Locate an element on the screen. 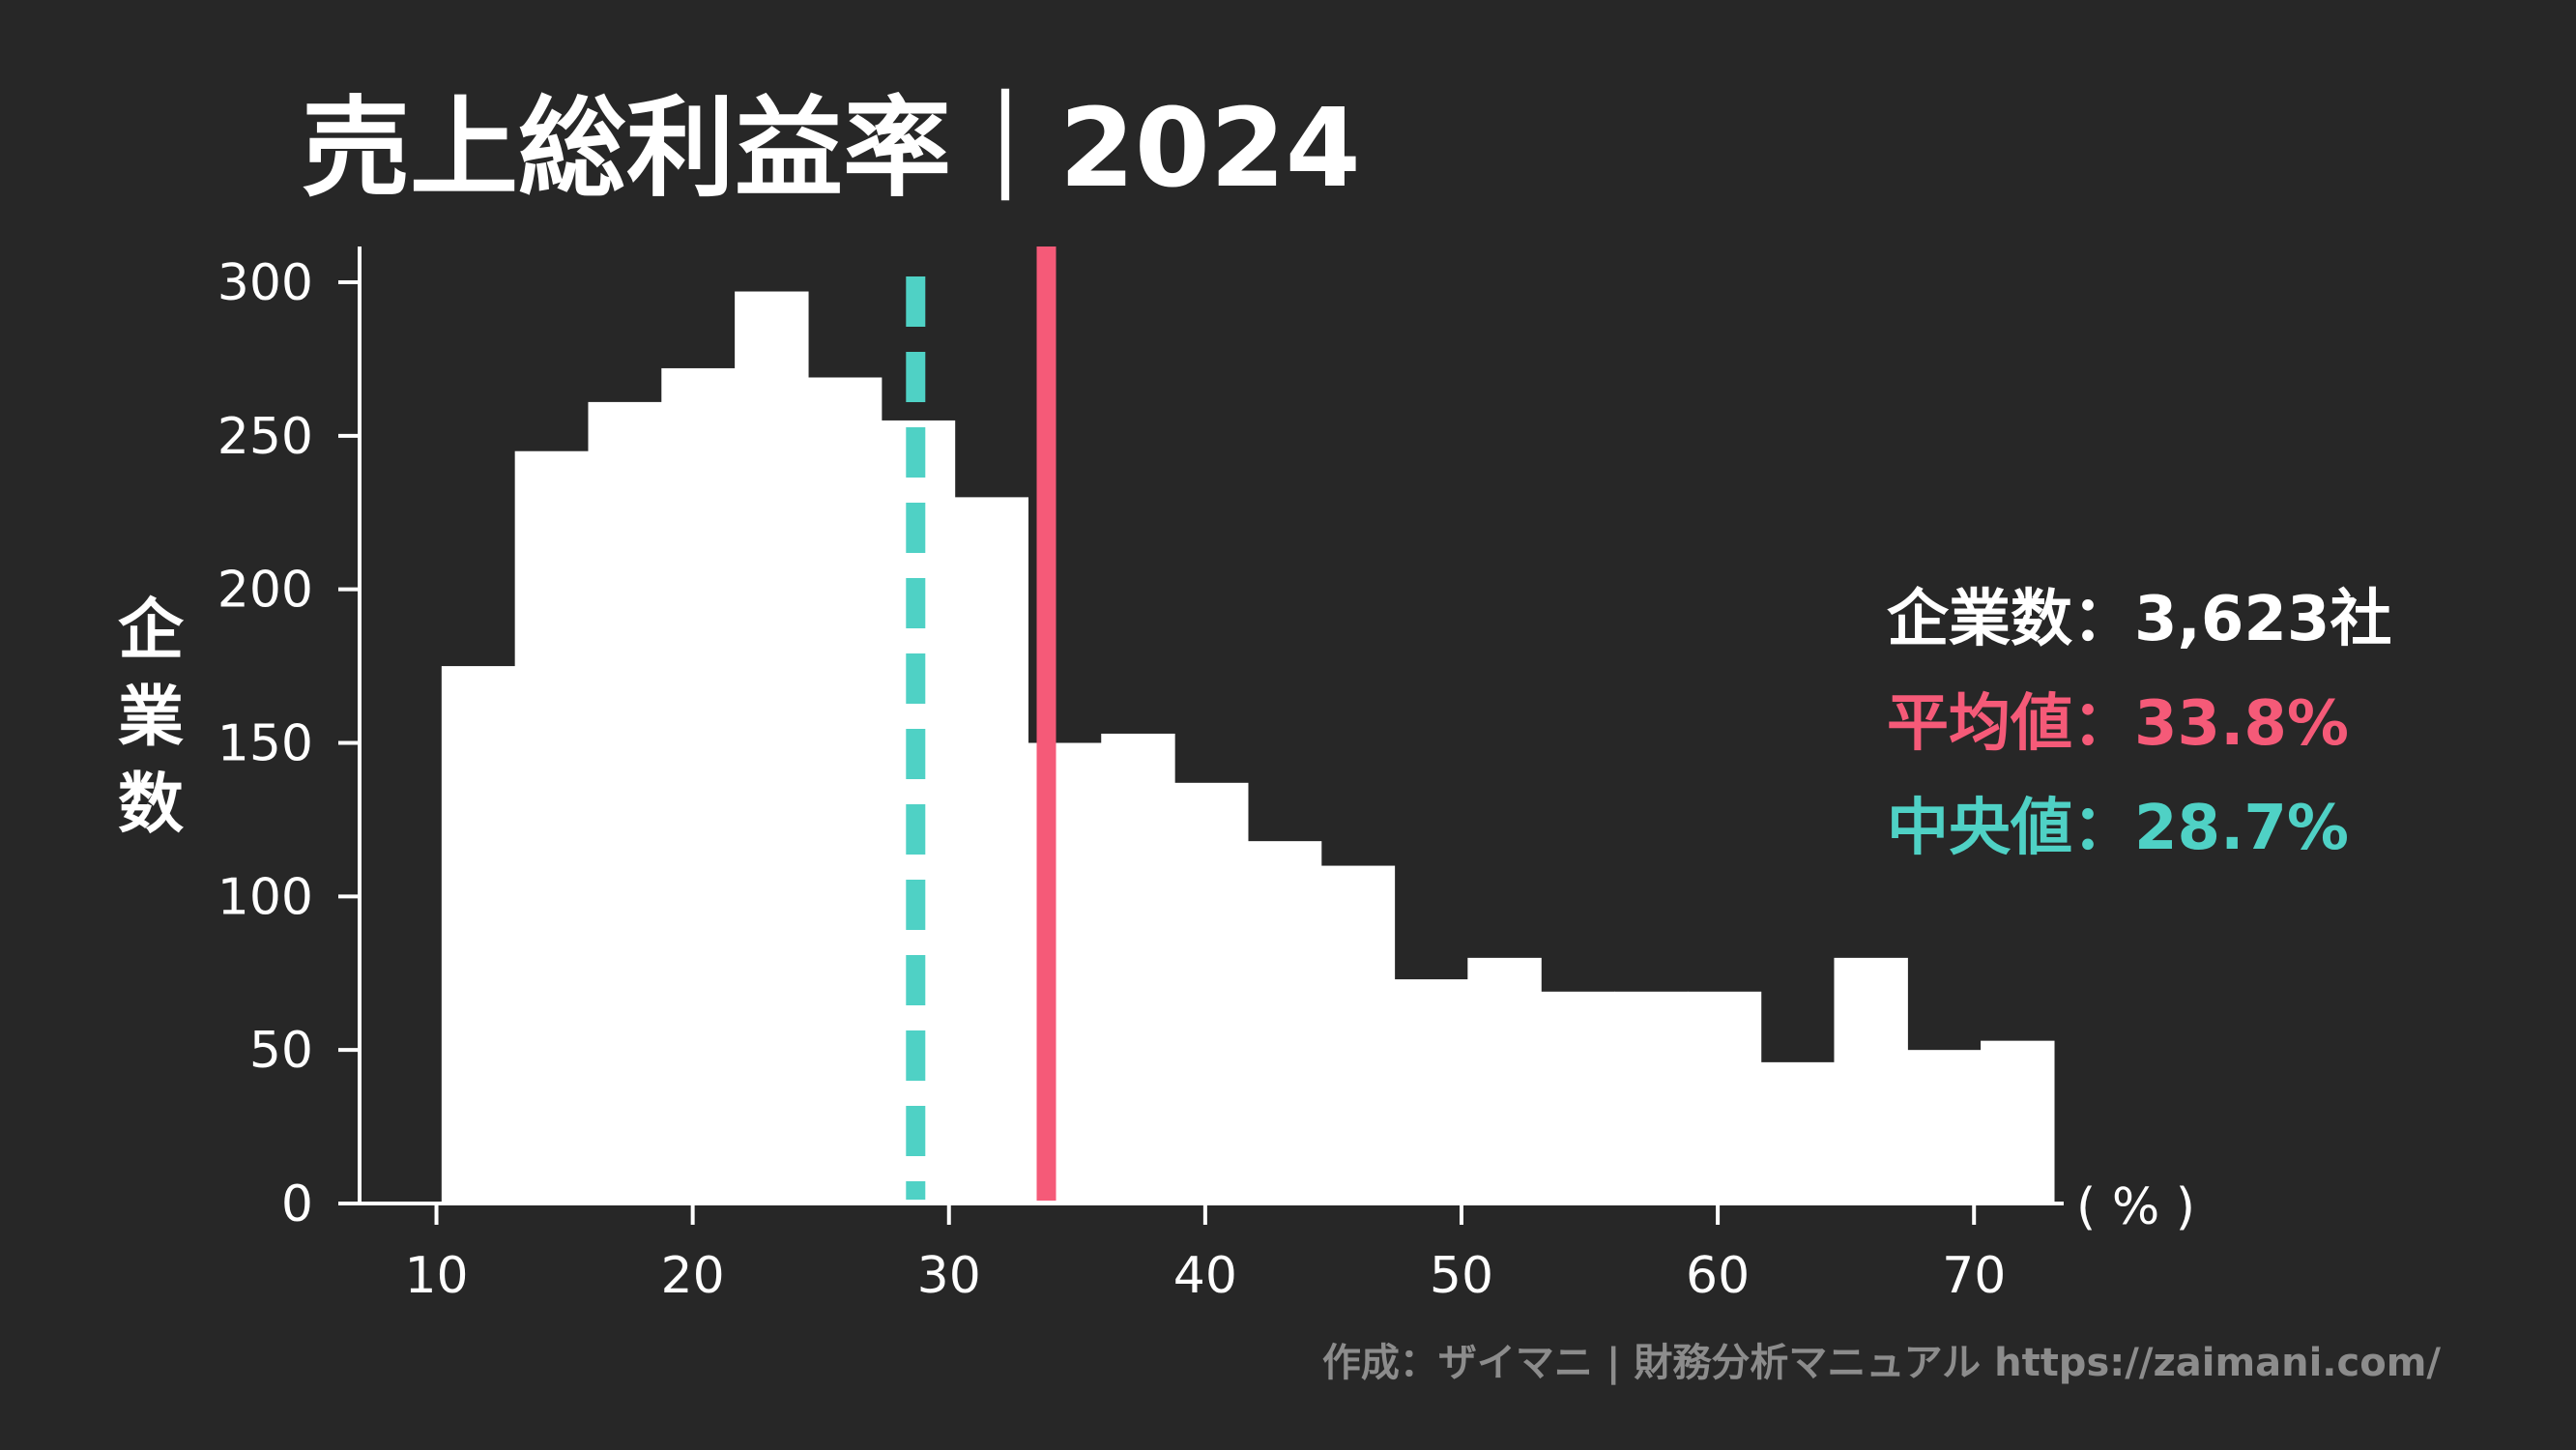 This screenshot has height=1450, width=2576. stats-panel: 企業数：3,623社 平均値：33.8% 中央値：28.7% is located at coordinates (2139, 724).